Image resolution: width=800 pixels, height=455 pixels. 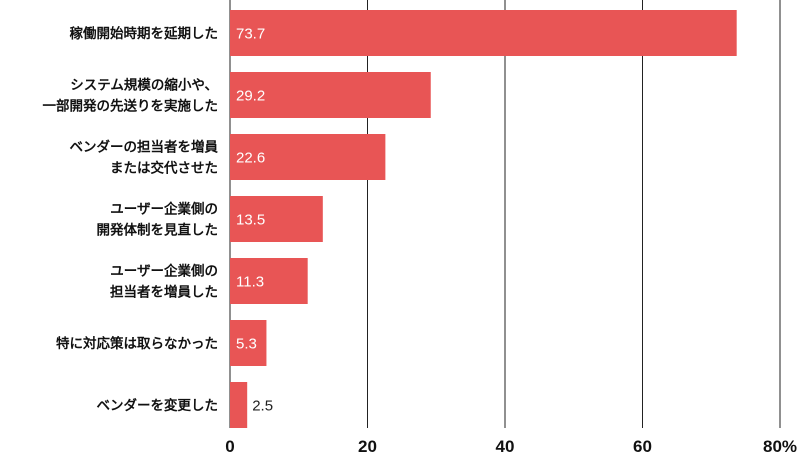 What do you see at coordinates (144, 85) in the screenshot?
I see `category-label-line: システム規模の縮小や、` at bounding box center [144, 85].